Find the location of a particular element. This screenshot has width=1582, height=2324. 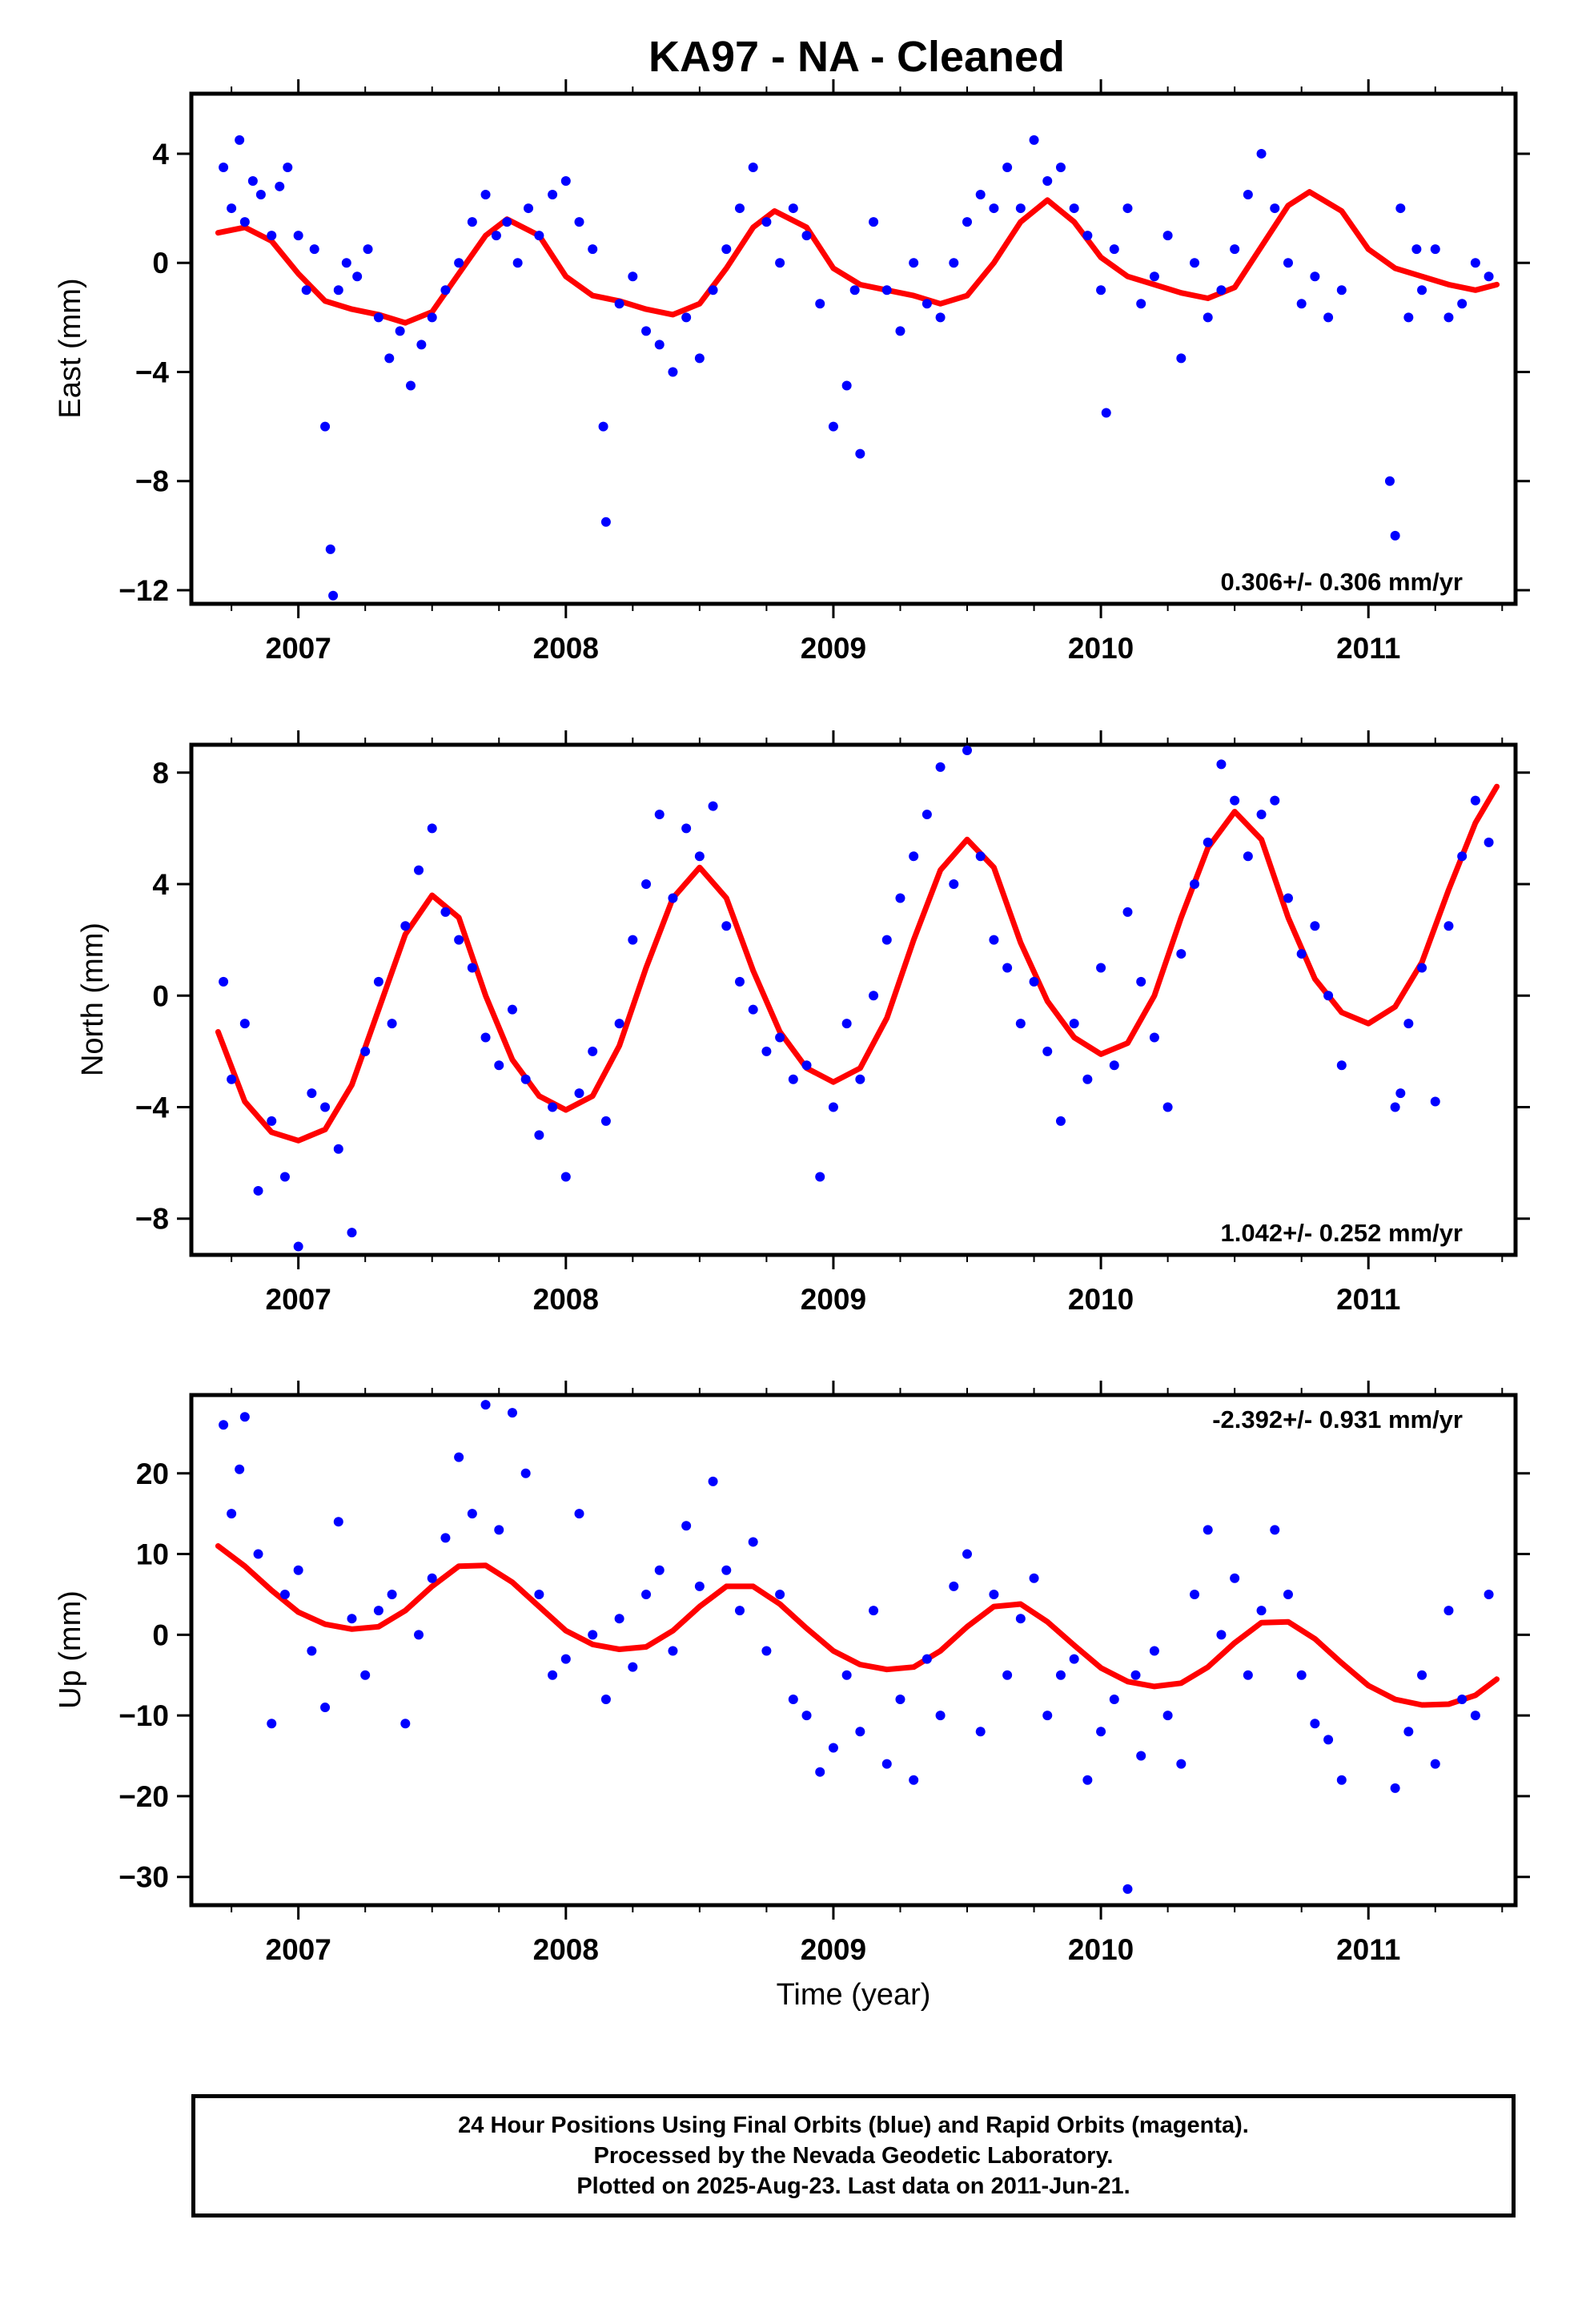

panel-up-ylabel: Up (mm) is located at coordinates (70, 1649).